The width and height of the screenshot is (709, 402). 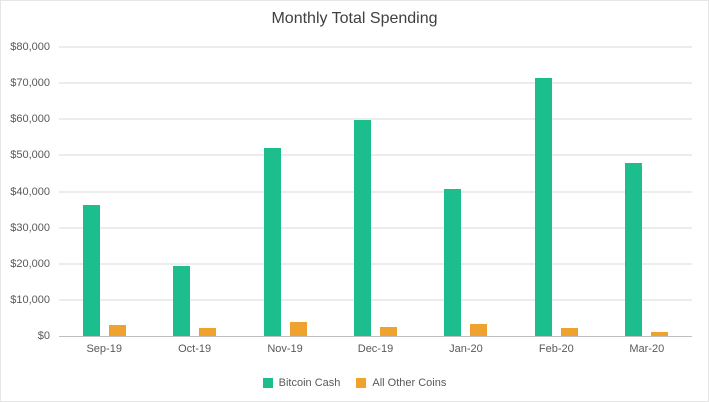 What do you see at coordinates (30, 191) in the screenshot?
I see `y-axis-tick-label: $40,000` at bounding box center [30, 191].